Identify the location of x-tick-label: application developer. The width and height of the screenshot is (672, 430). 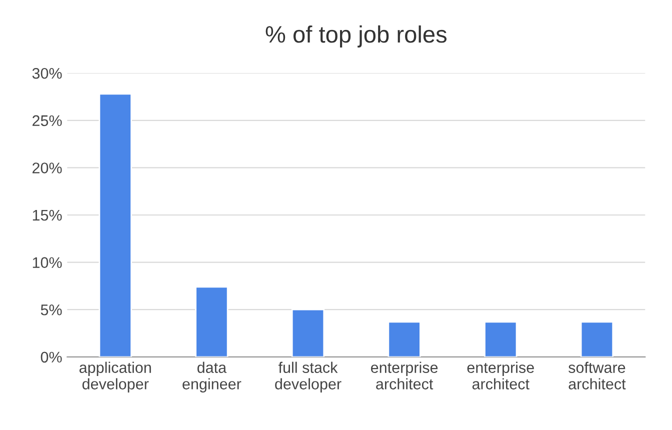
(115, 377).